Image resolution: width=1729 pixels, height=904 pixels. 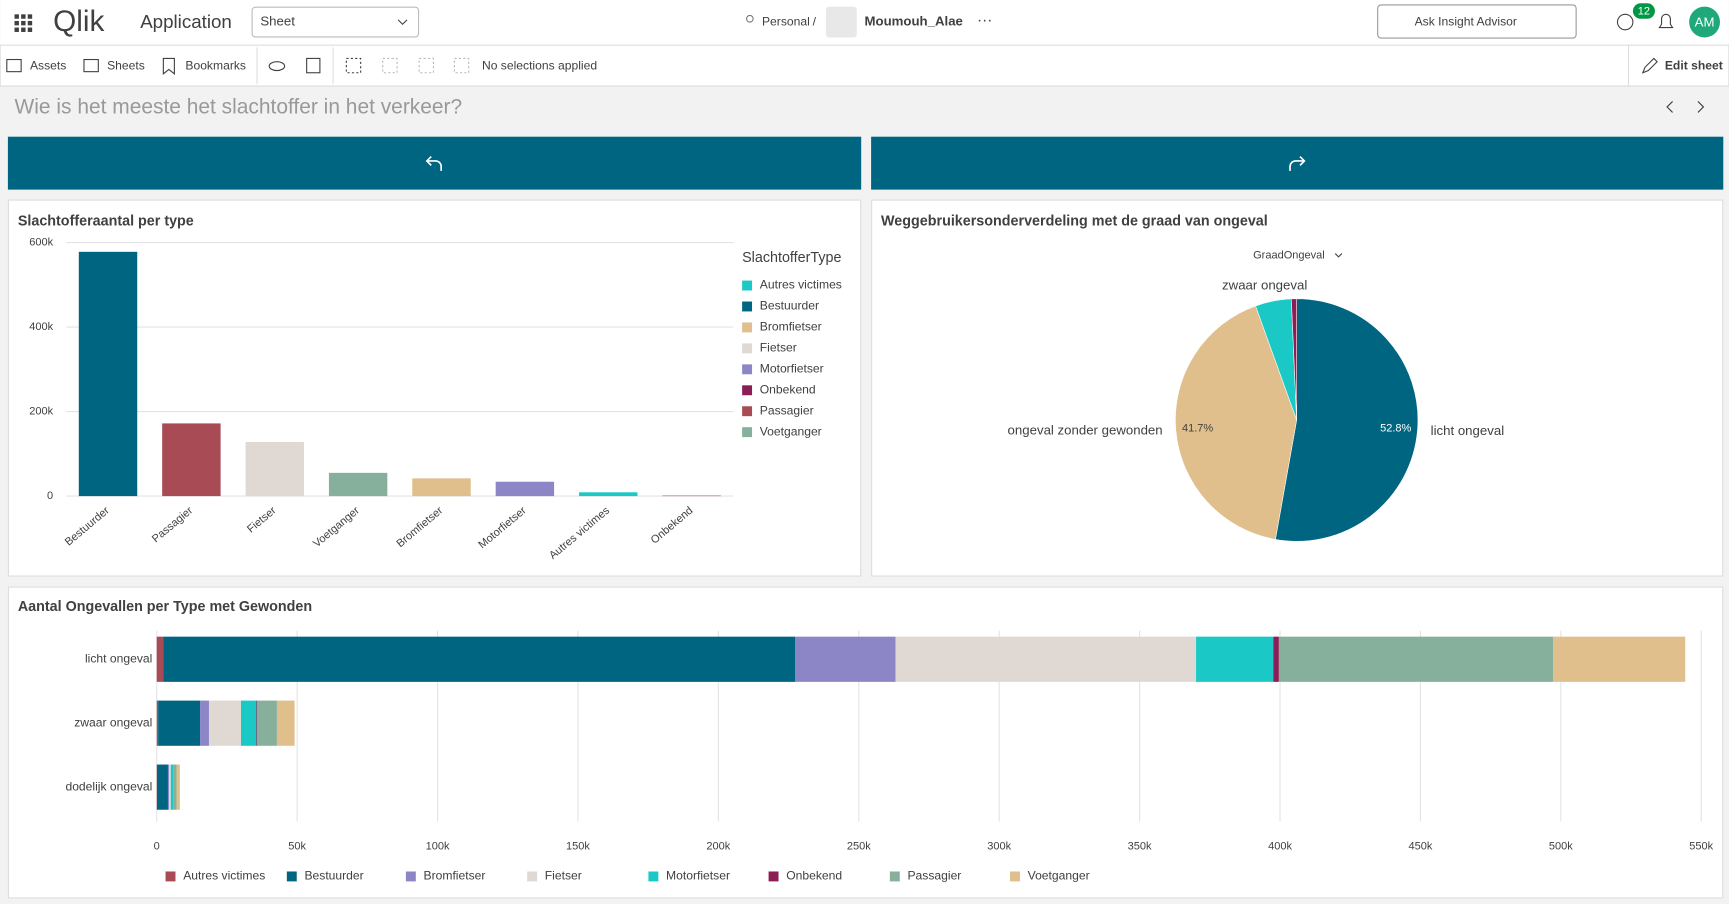 I want to click on x-tick-label: 550k, so click(x=1701, y=847).